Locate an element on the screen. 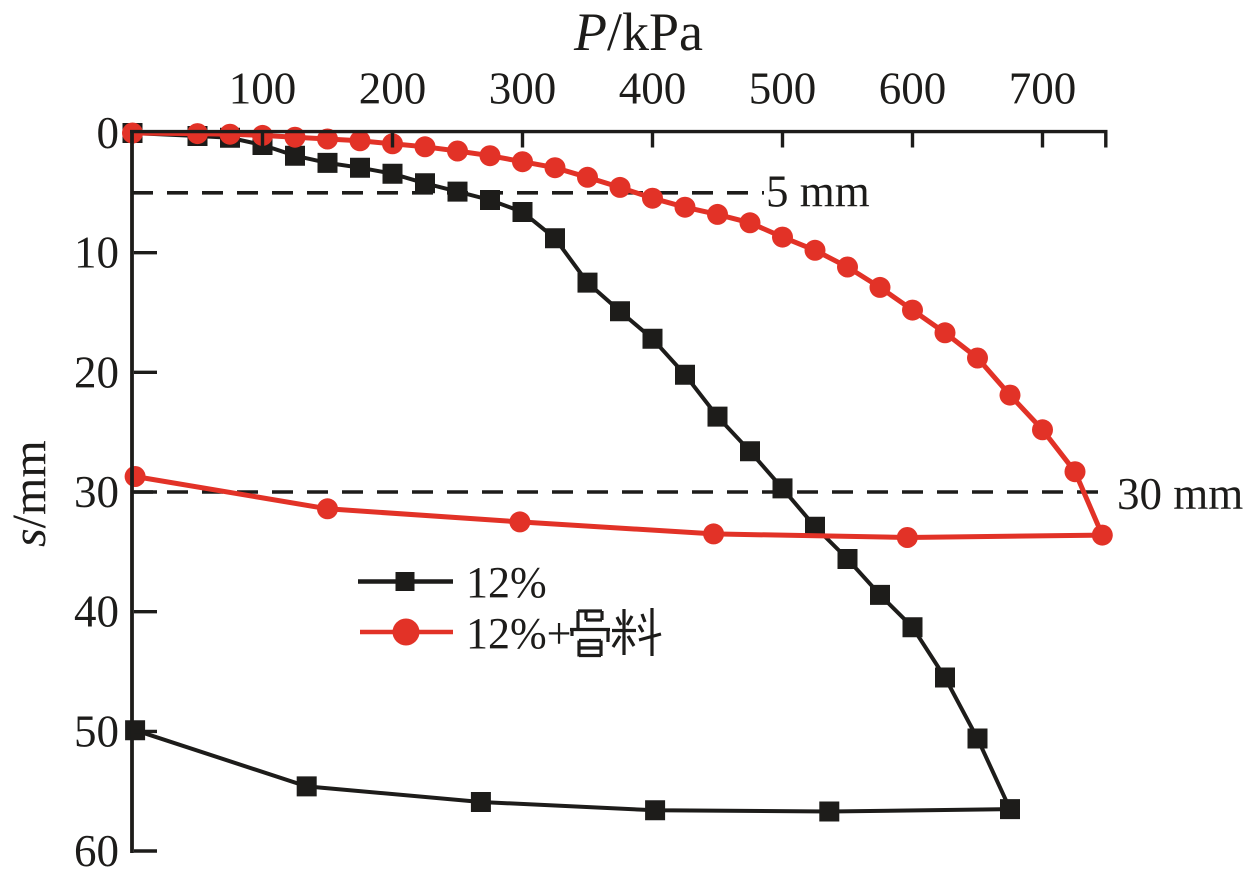  svg-text: 60 is located at coordinates (96, 851).